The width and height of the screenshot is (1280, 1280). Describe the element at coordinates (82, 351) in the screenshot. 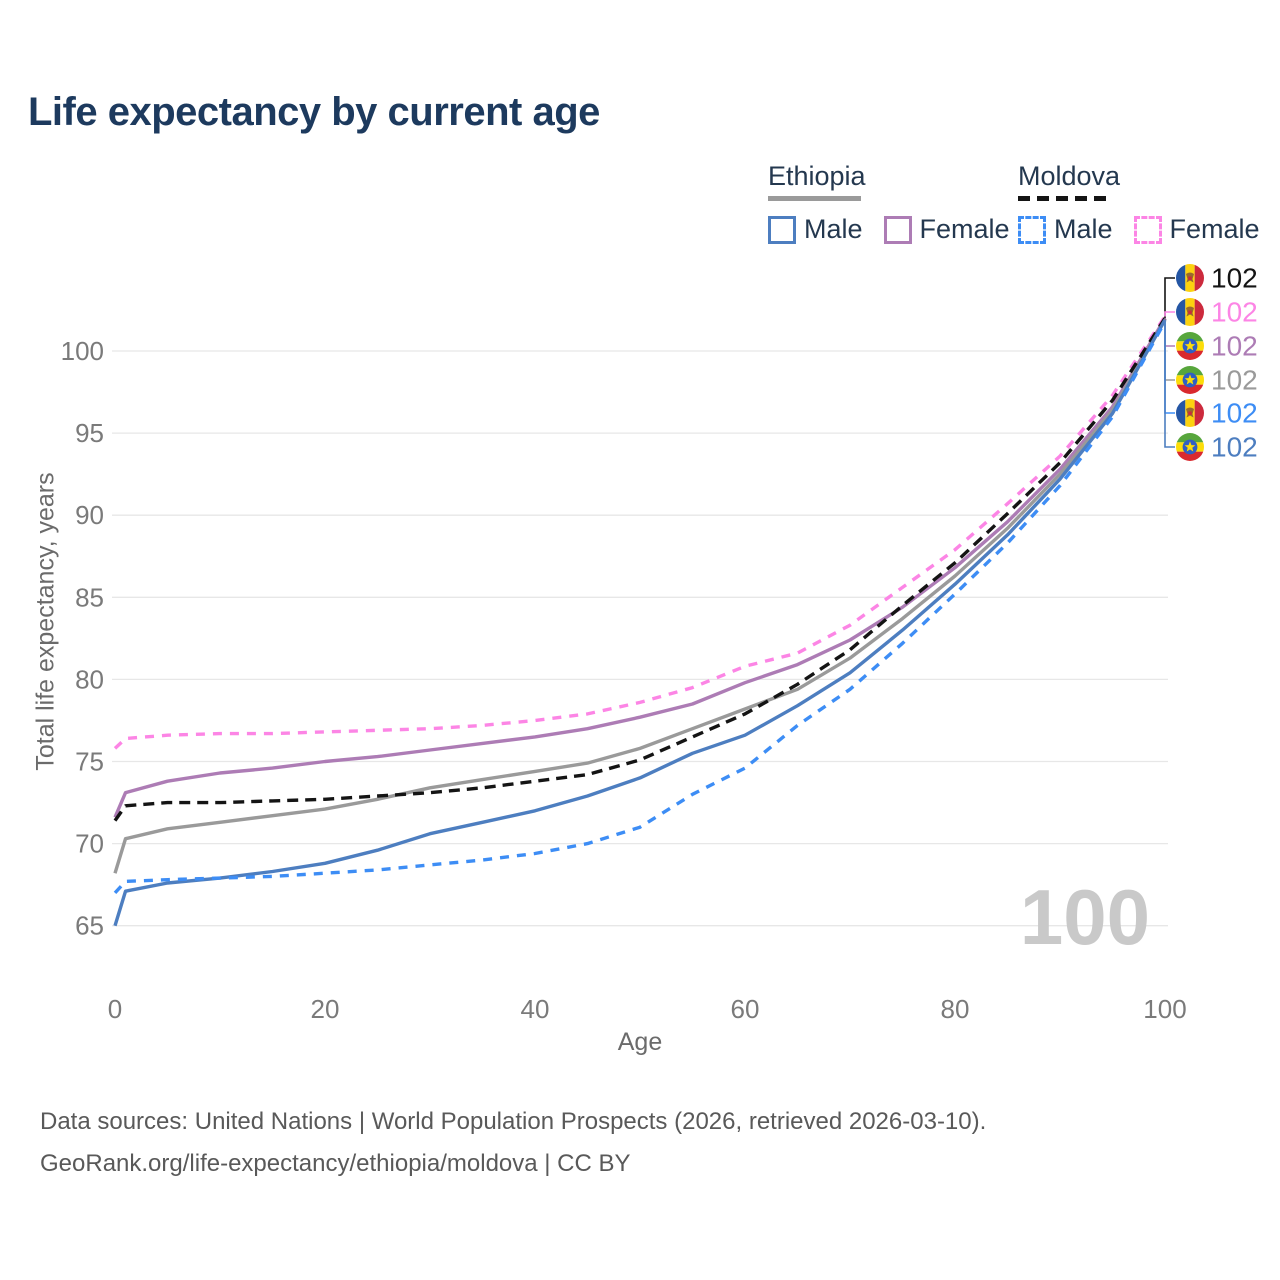

I see `y-tick-label-100: 100` at that location.